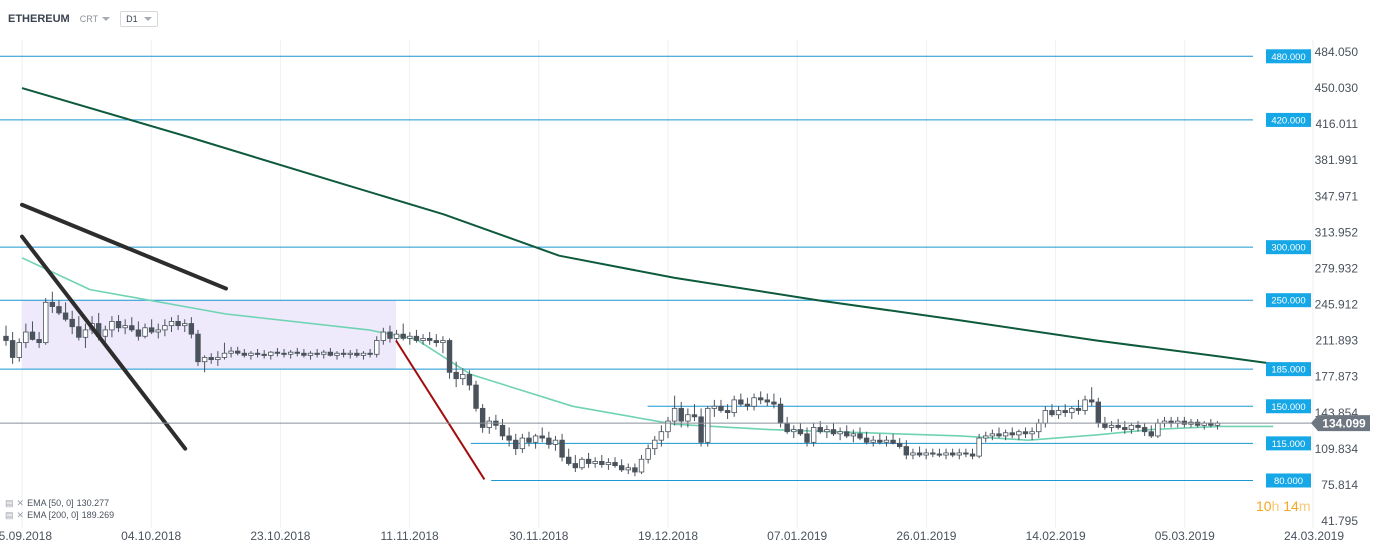 The height and width of the screenshot is (552, 1382). Describe the element at coordinates (151, 536) in the screenshot. I see `time-tick-label: 04.10.2018` at that location.